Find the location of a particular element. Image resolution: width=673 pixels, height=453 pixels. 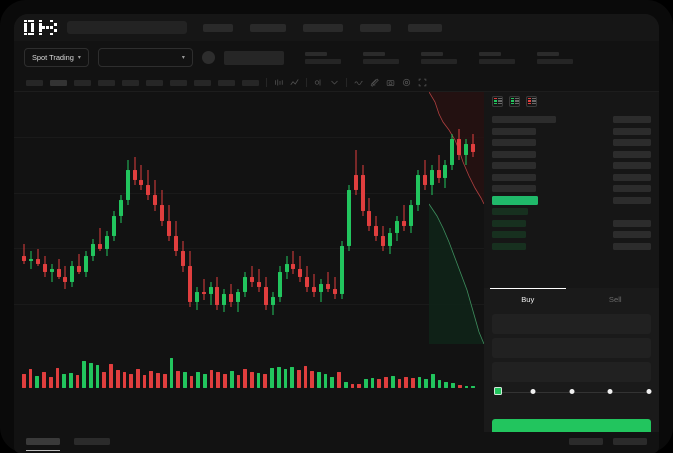

candlestick-icon is located at coordinates (278, 82).